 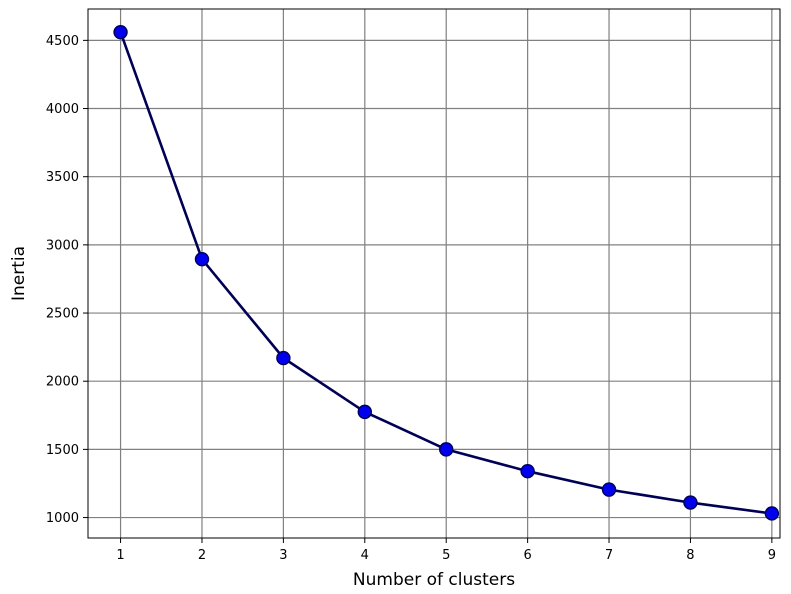 What do you see at coordinates (365, 555) in the screenshot?
I see `x-tick-label: 4` at bounding box center [365, 555].